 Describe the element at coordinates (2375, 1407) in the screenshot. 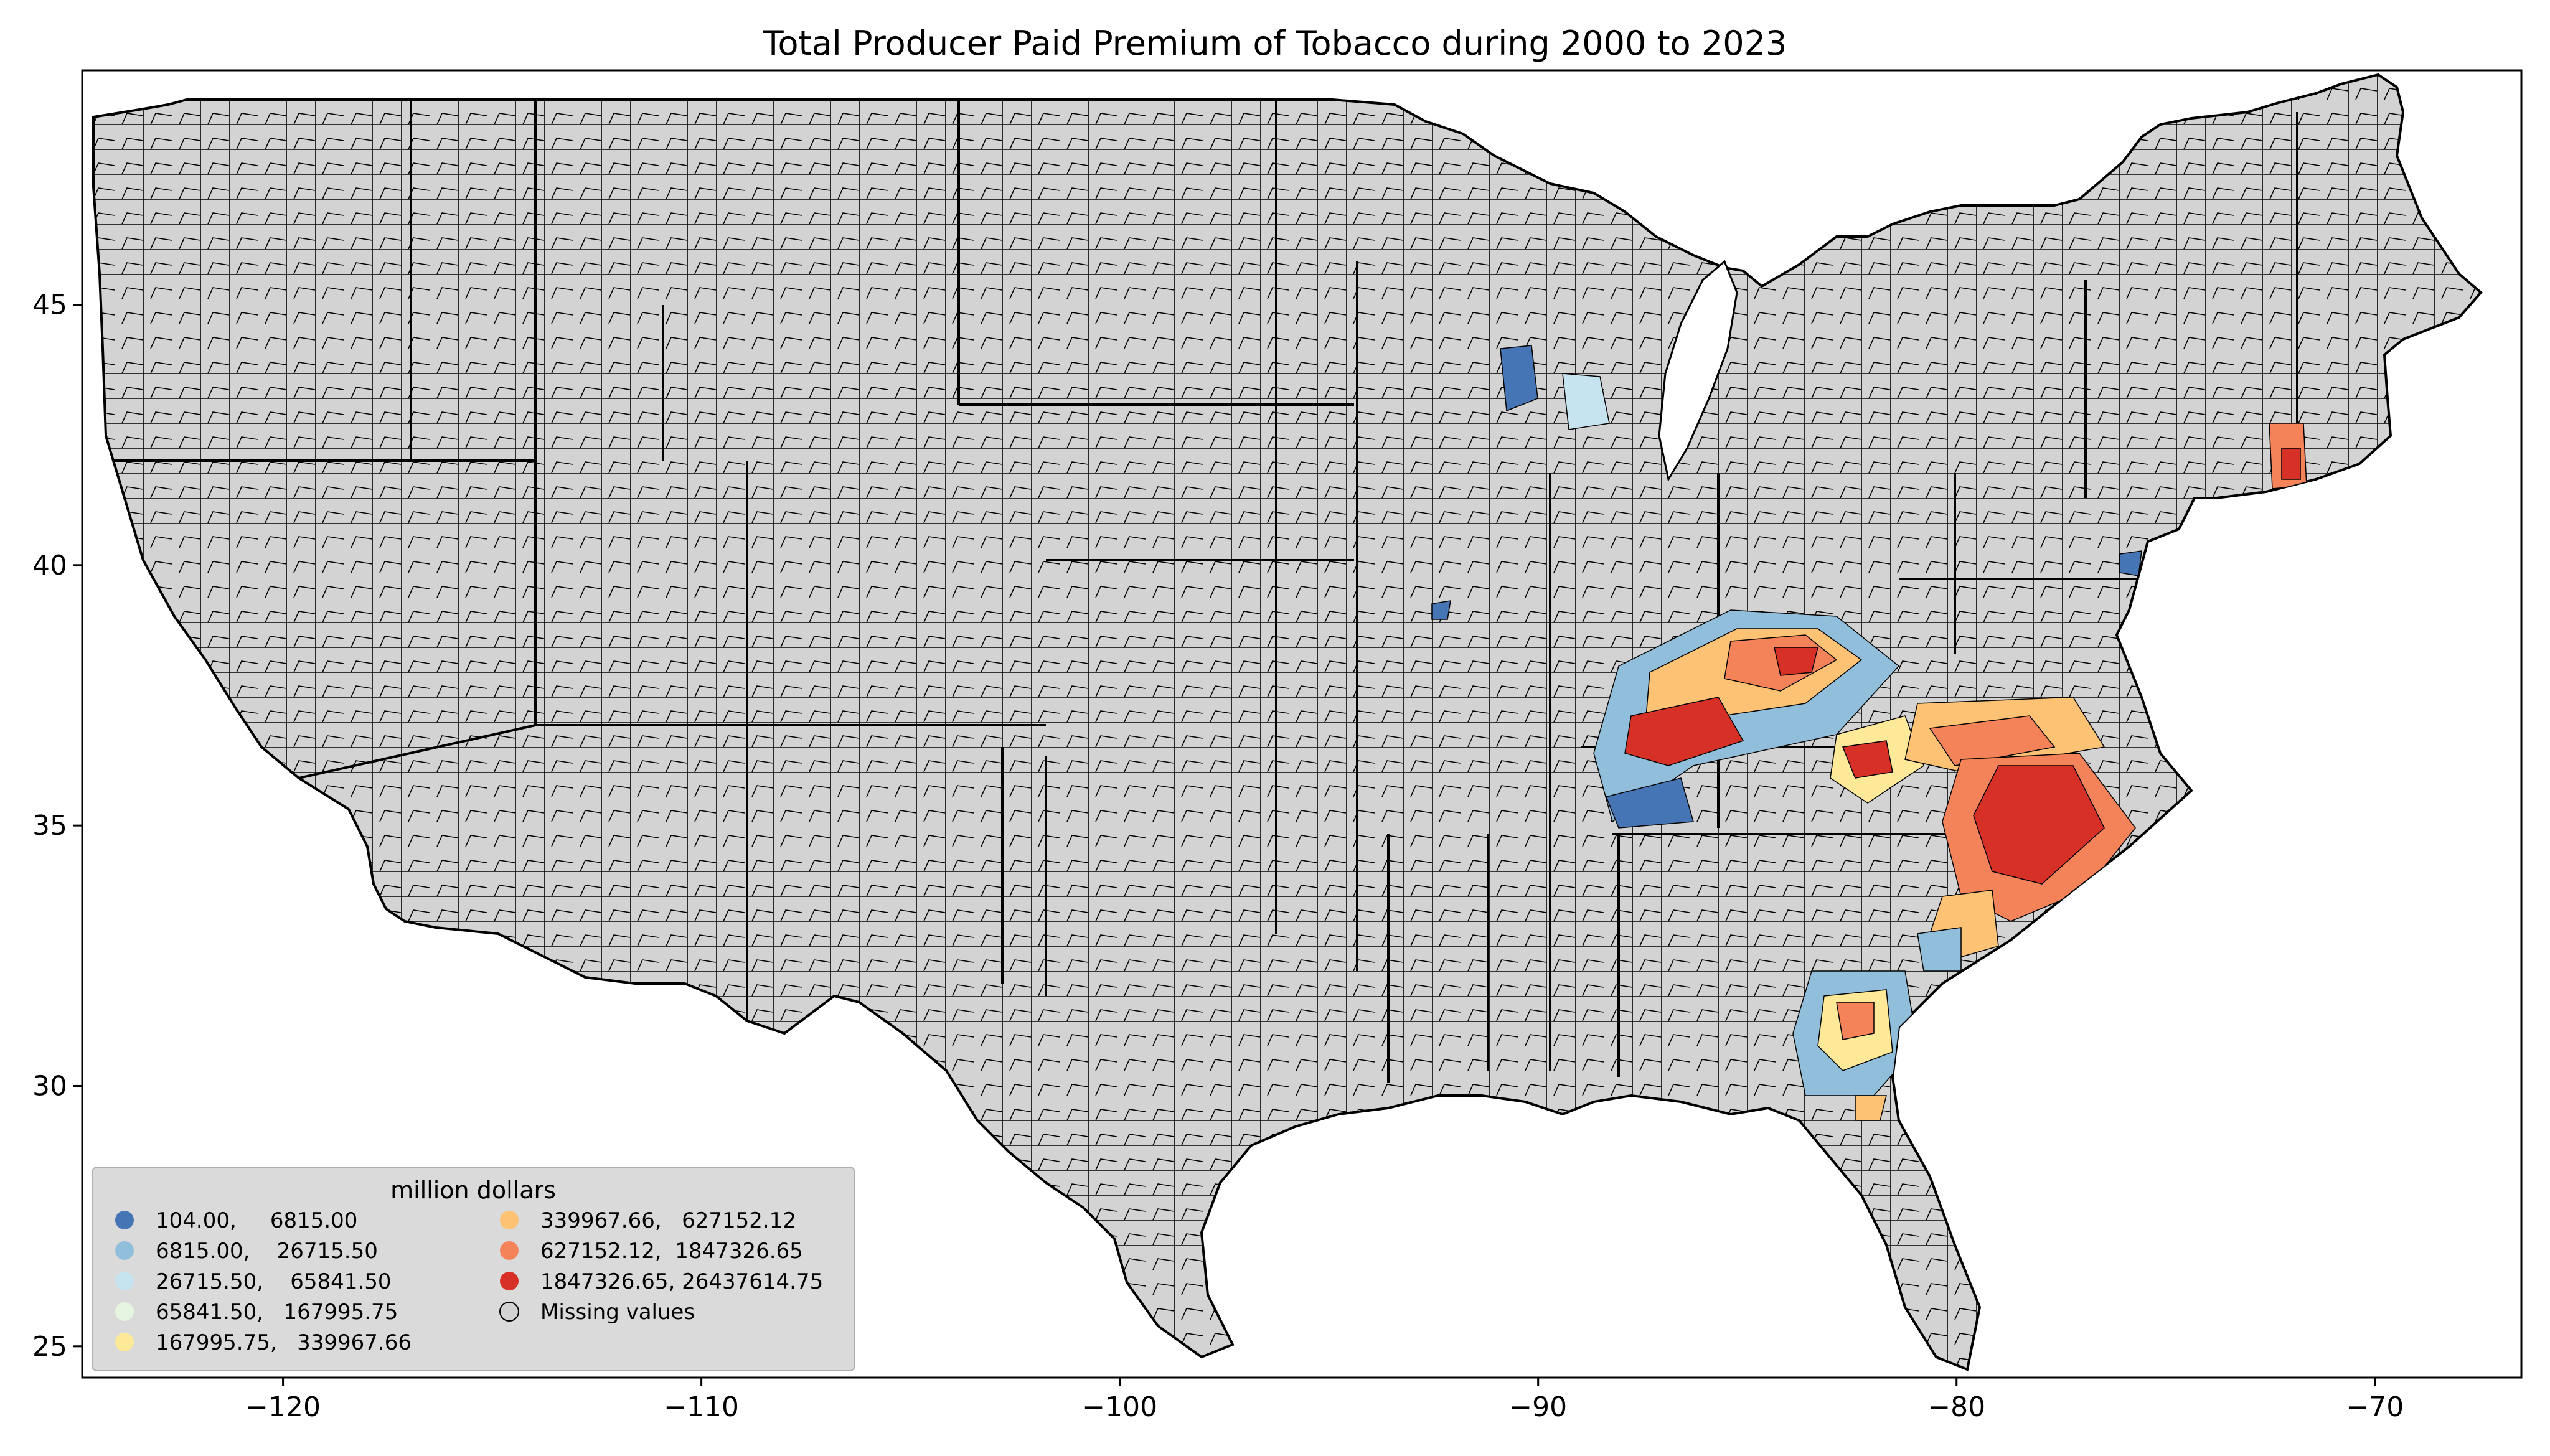

I see `x-tick-label: −70` at that location.